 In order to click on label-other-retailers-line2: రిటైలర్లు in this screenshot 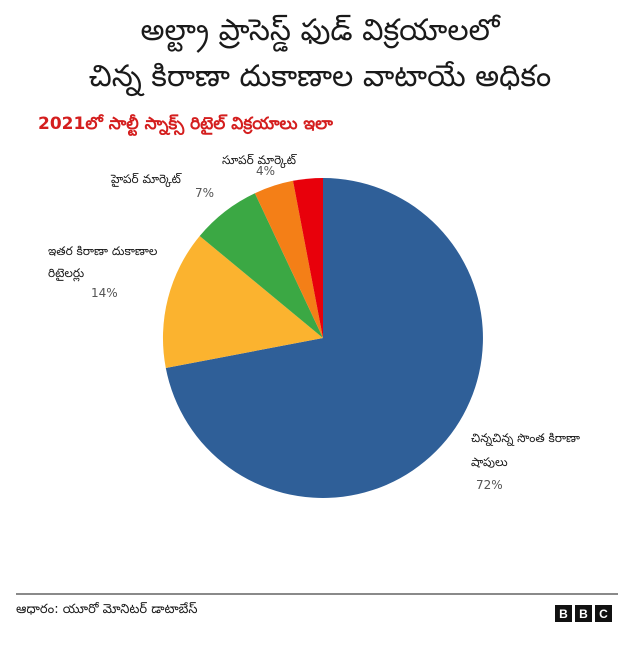, I will do `click(66, 273)`.